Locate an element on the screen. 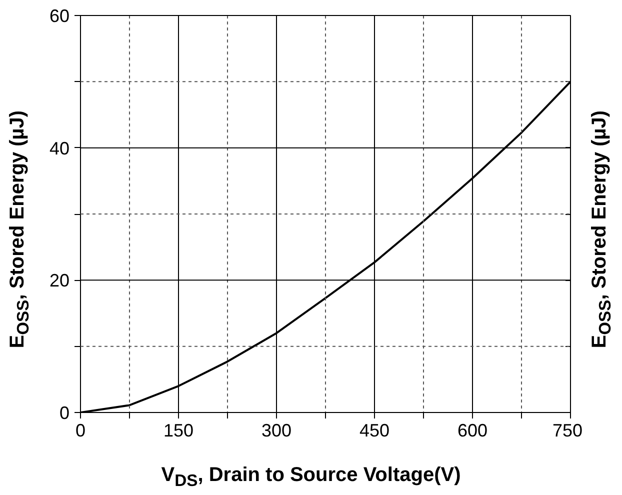  y-tick-label: 40 is located at coordinates (59, 148).